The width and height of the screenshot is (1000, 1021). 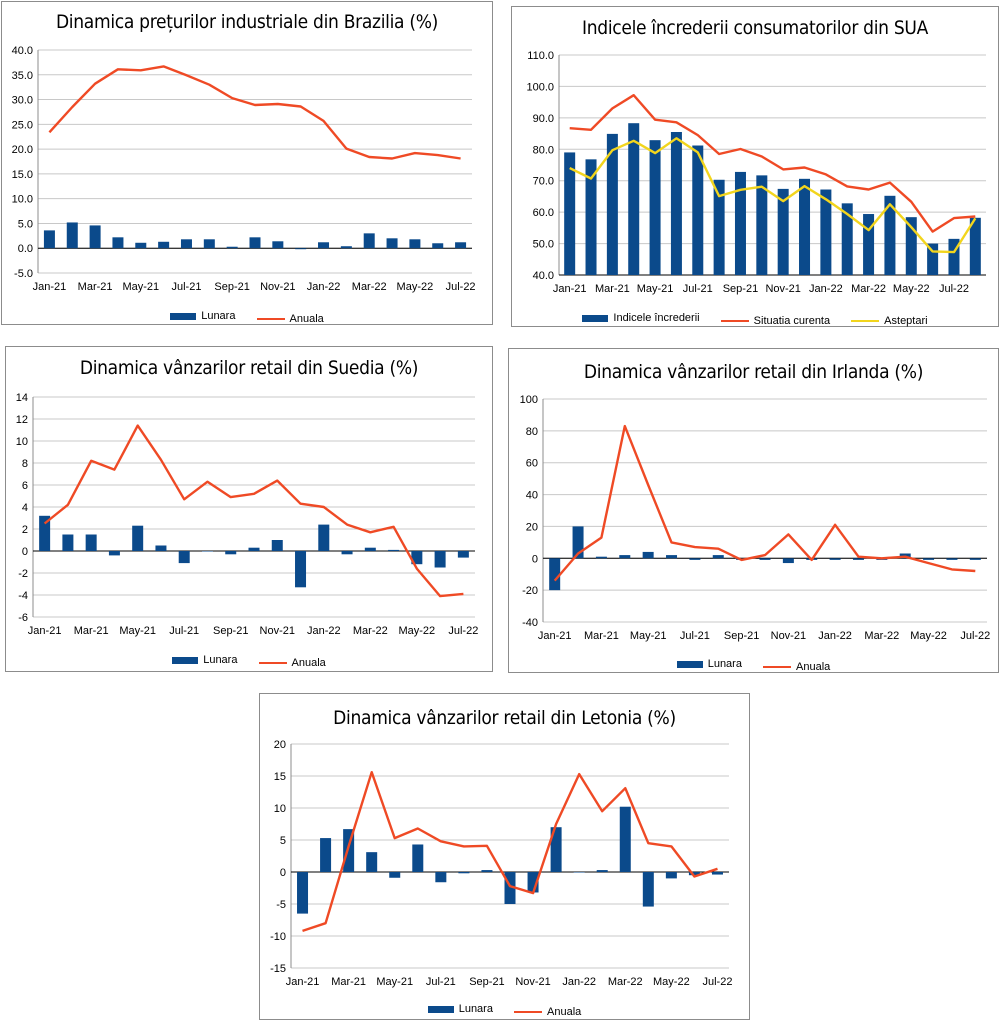 I want to click on y-tick-label: 0.0, so click(x=25, y=249).